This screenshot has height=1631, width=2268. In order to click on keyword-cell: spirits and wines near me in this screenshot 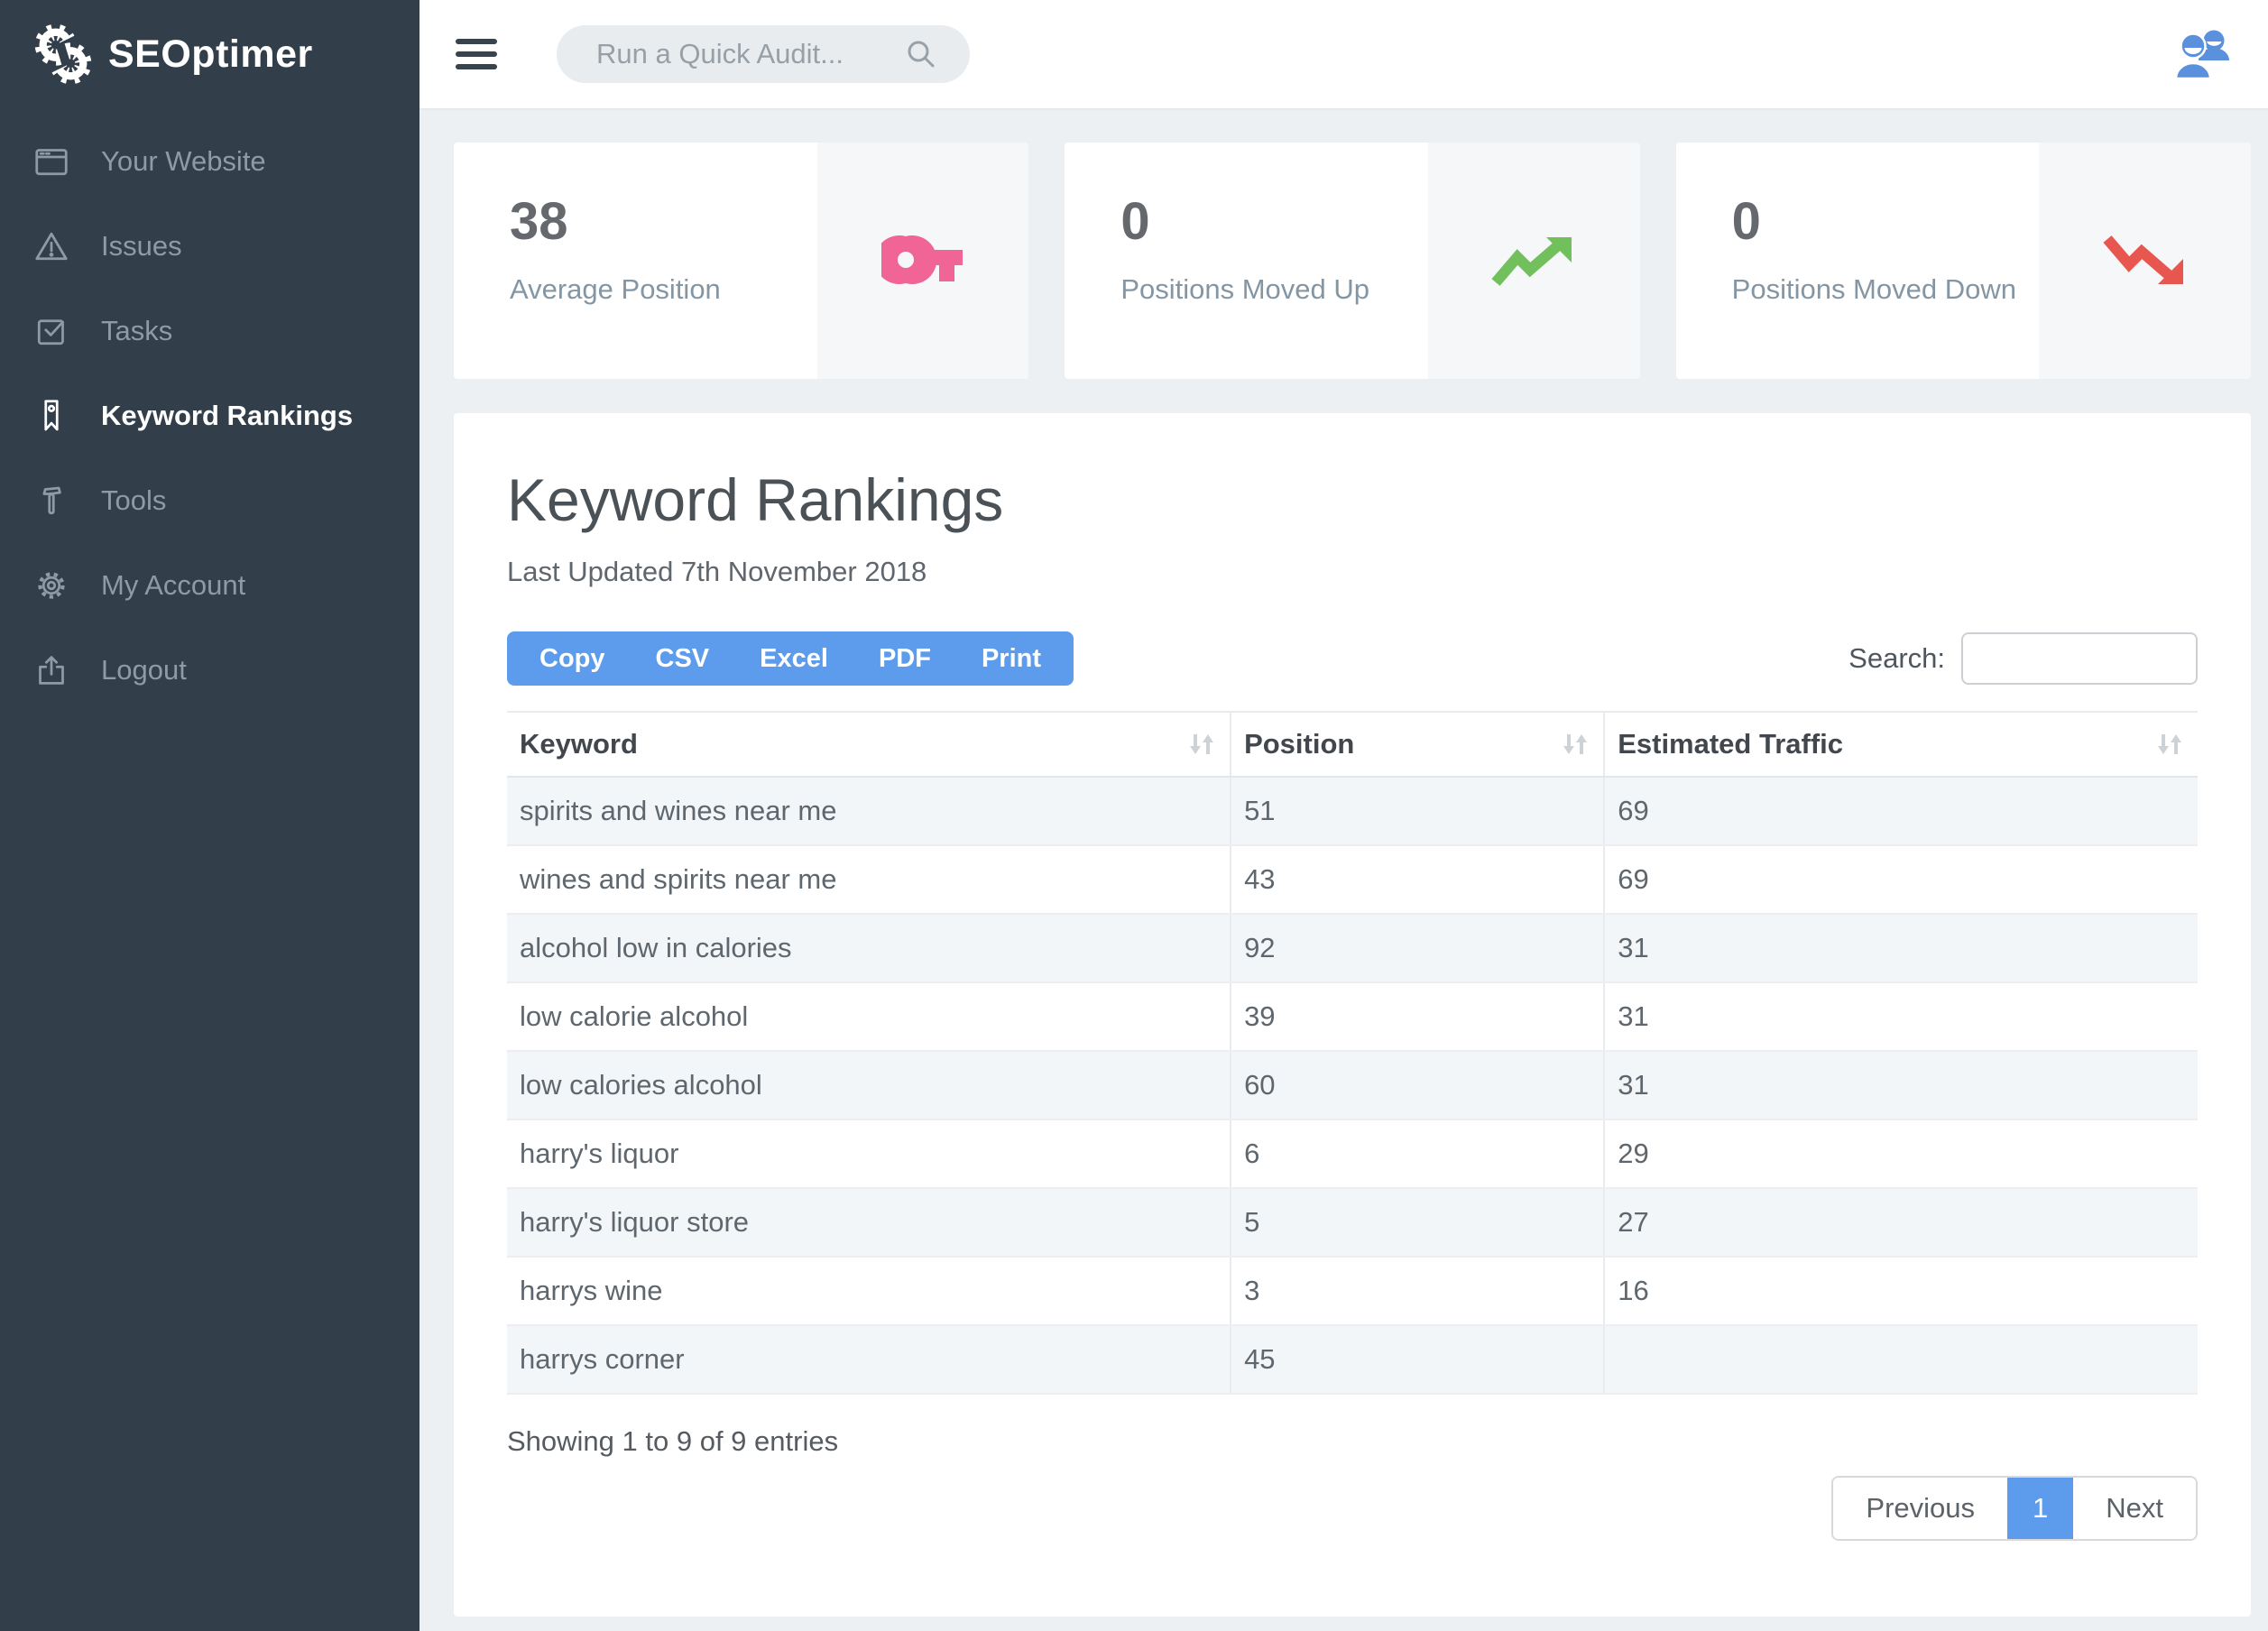, I will do `click(869, 811)`.